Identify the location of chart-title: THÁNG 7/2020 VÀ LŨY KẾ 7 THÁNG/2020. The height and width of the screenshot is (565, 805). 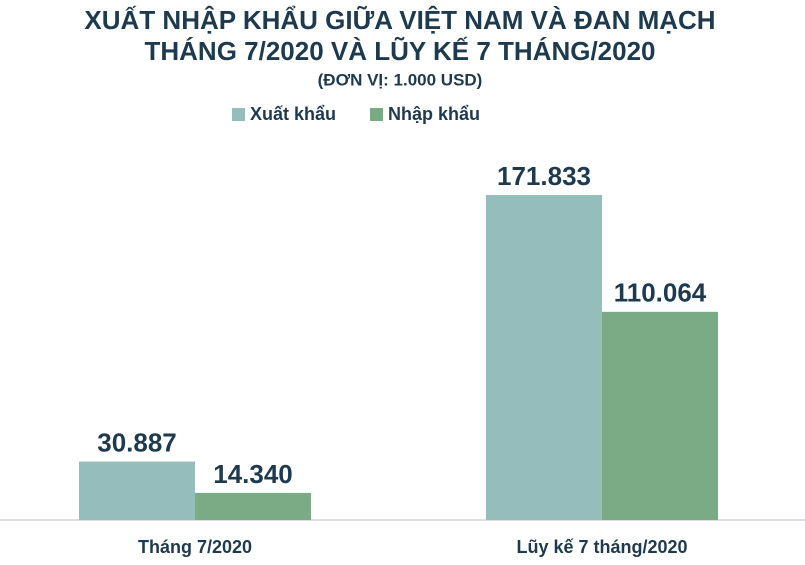
(399, 51).